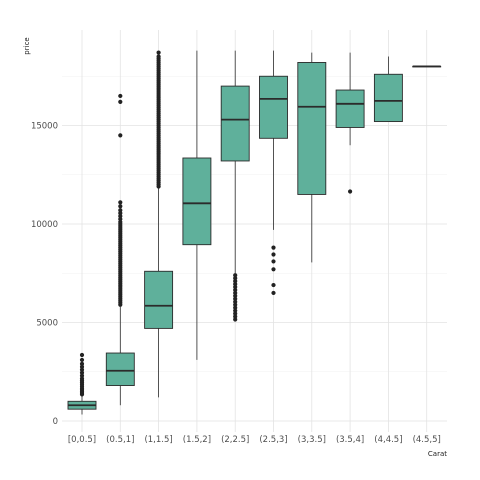 The width and height of the screenshot is (480, 480). I want to click on x-tick-label: (1.5,2], so click(197, 440).